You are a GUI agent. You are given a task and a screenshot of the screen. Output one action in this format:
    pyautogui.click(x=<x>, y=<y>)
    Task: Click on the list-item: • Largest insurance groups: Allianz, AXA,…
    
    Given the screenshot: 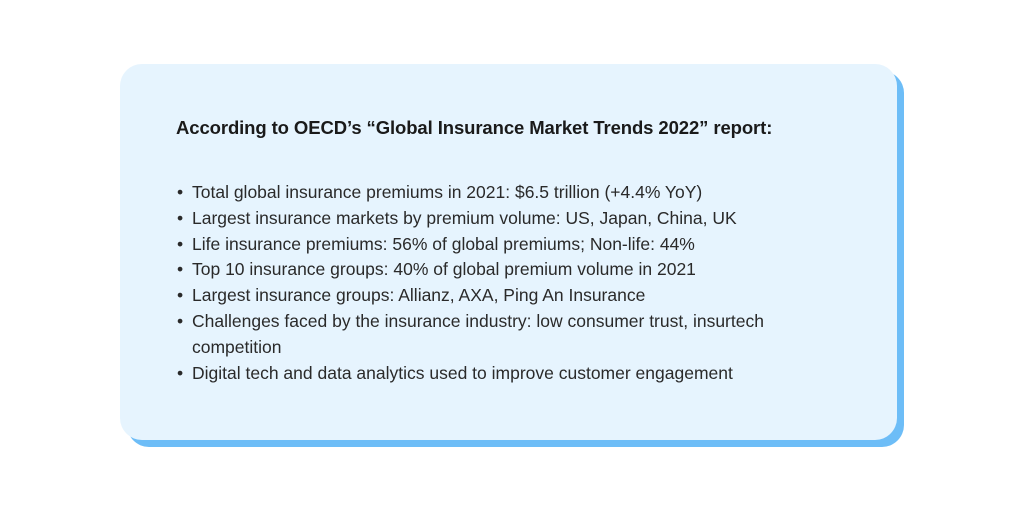 What is the action you would take?
    pyautogui.click(x=516, y=296)
    